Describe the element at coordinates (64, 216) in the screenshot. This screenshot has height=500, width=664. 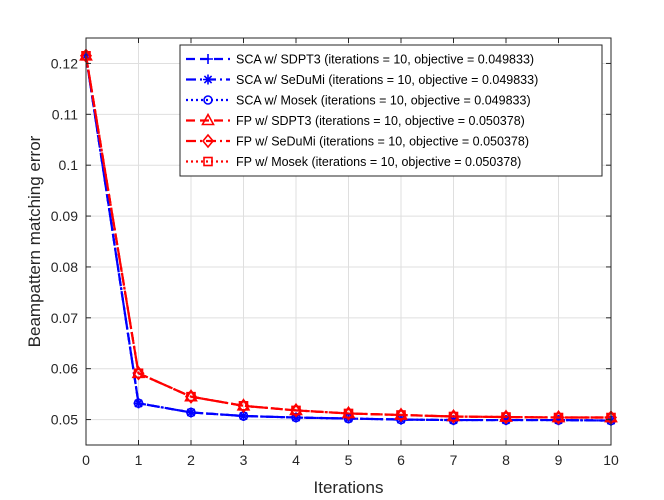
I see `y-tick-label: 0.09` at that location.